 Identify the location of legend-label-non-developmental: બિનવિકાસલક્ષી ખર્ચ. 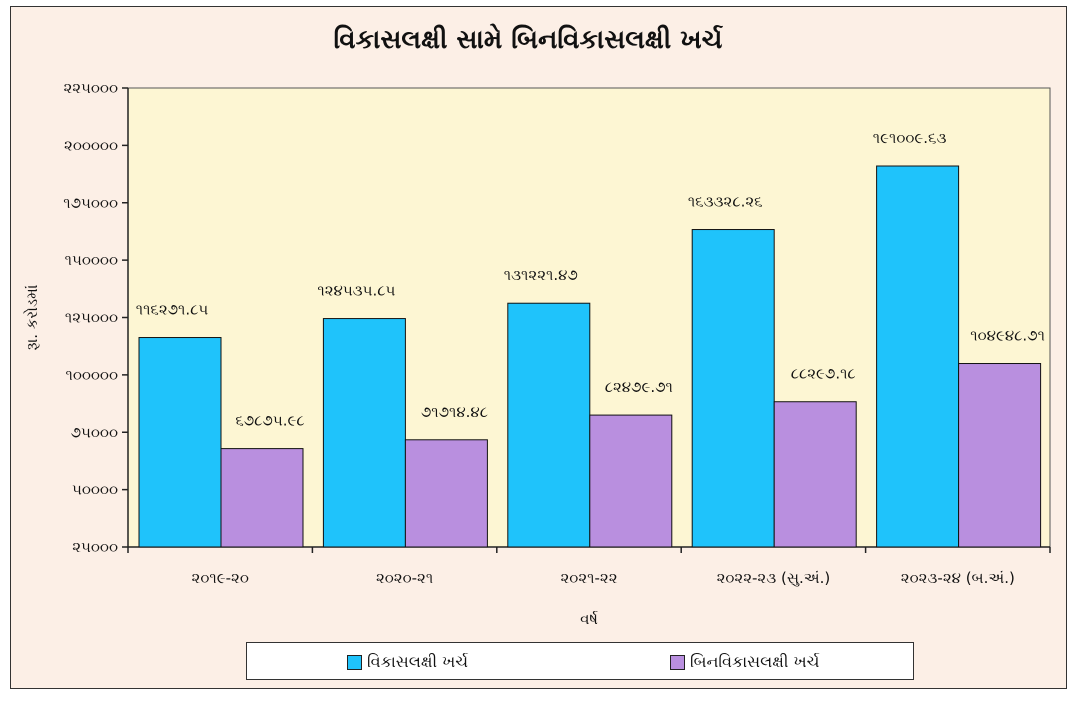
(755, 661).